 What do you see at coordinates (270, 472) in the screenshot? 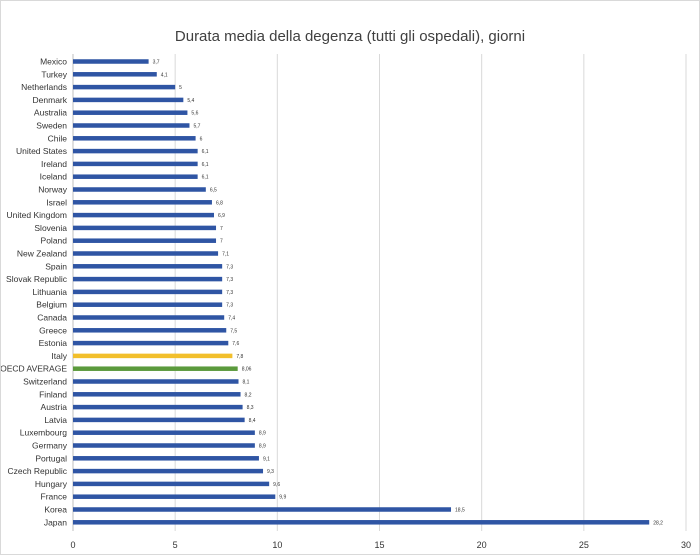
I see `data-label: 9,3` at bounding box center [270, 472].